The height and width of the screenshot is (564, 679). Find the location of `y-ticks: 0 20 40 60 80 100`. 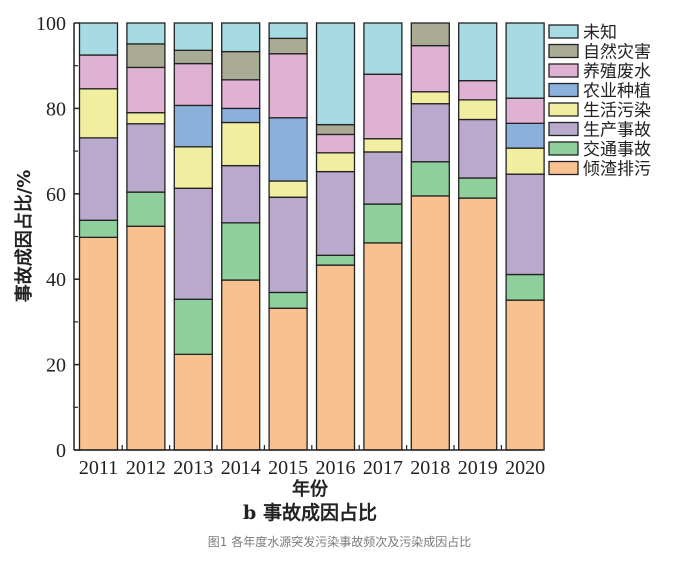

y-ticks: 0 20 40 60 80 100 is located at coordinates (58, 237).